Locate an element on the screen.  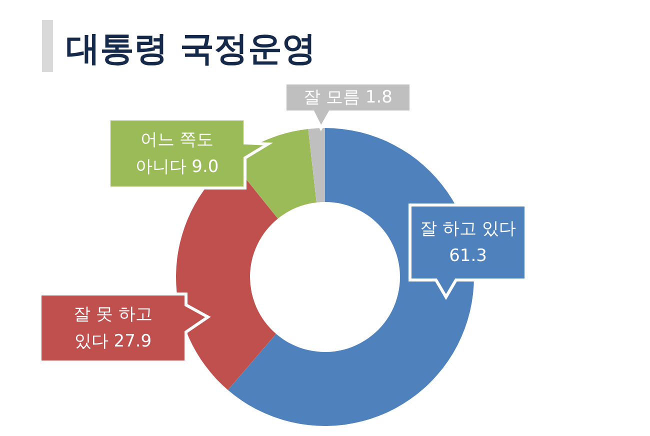
data-label: 9.0 is located at coordinates (205, 167).